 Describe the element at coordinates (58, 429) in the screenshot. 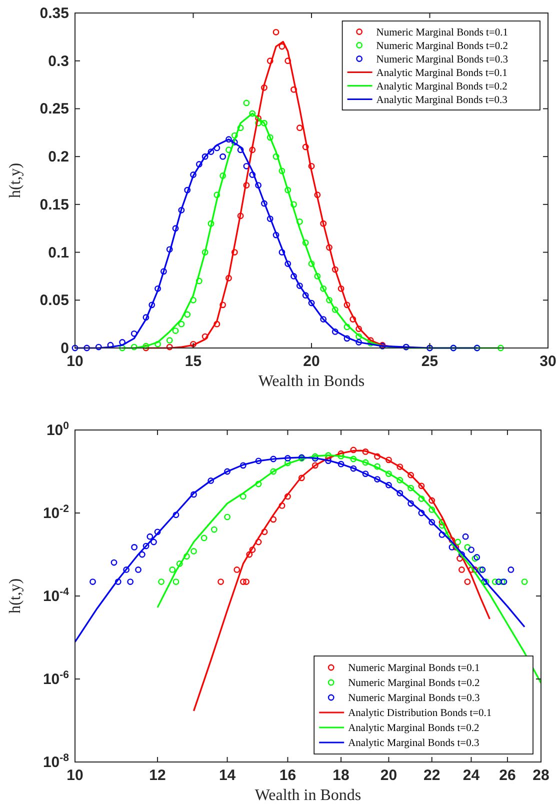

I see `y-tick-label: 10$^{0}$` at that location.